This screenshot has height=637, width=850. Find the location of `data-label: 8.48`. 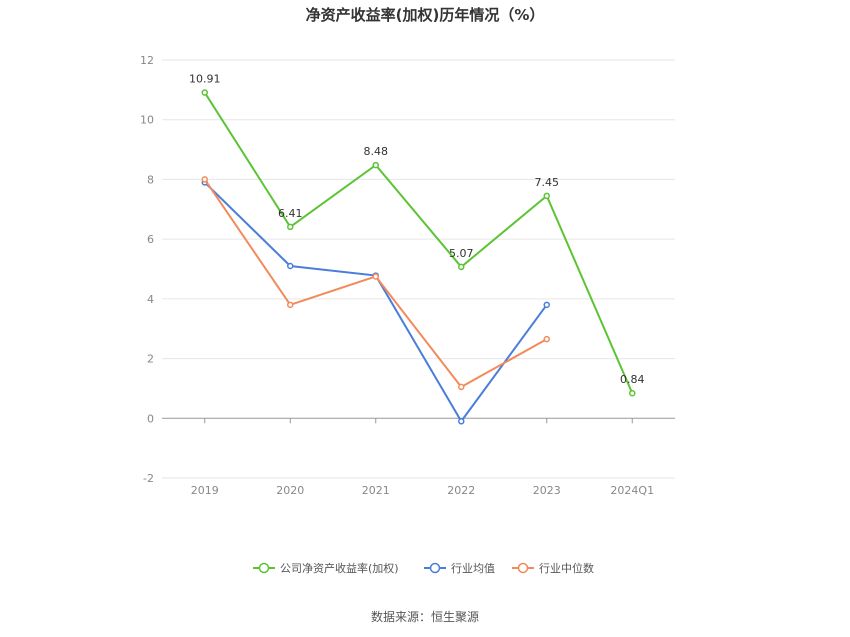

data-label: 8.48 is located at coordinates (376, 151).